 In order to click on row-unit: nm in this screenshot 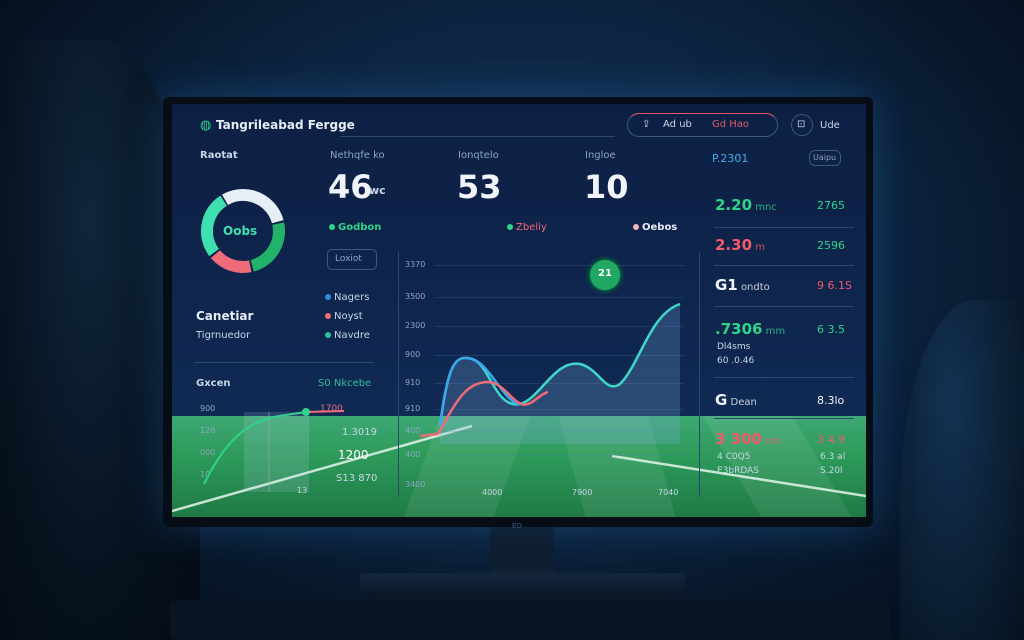, I will do `click(773, 441)`.